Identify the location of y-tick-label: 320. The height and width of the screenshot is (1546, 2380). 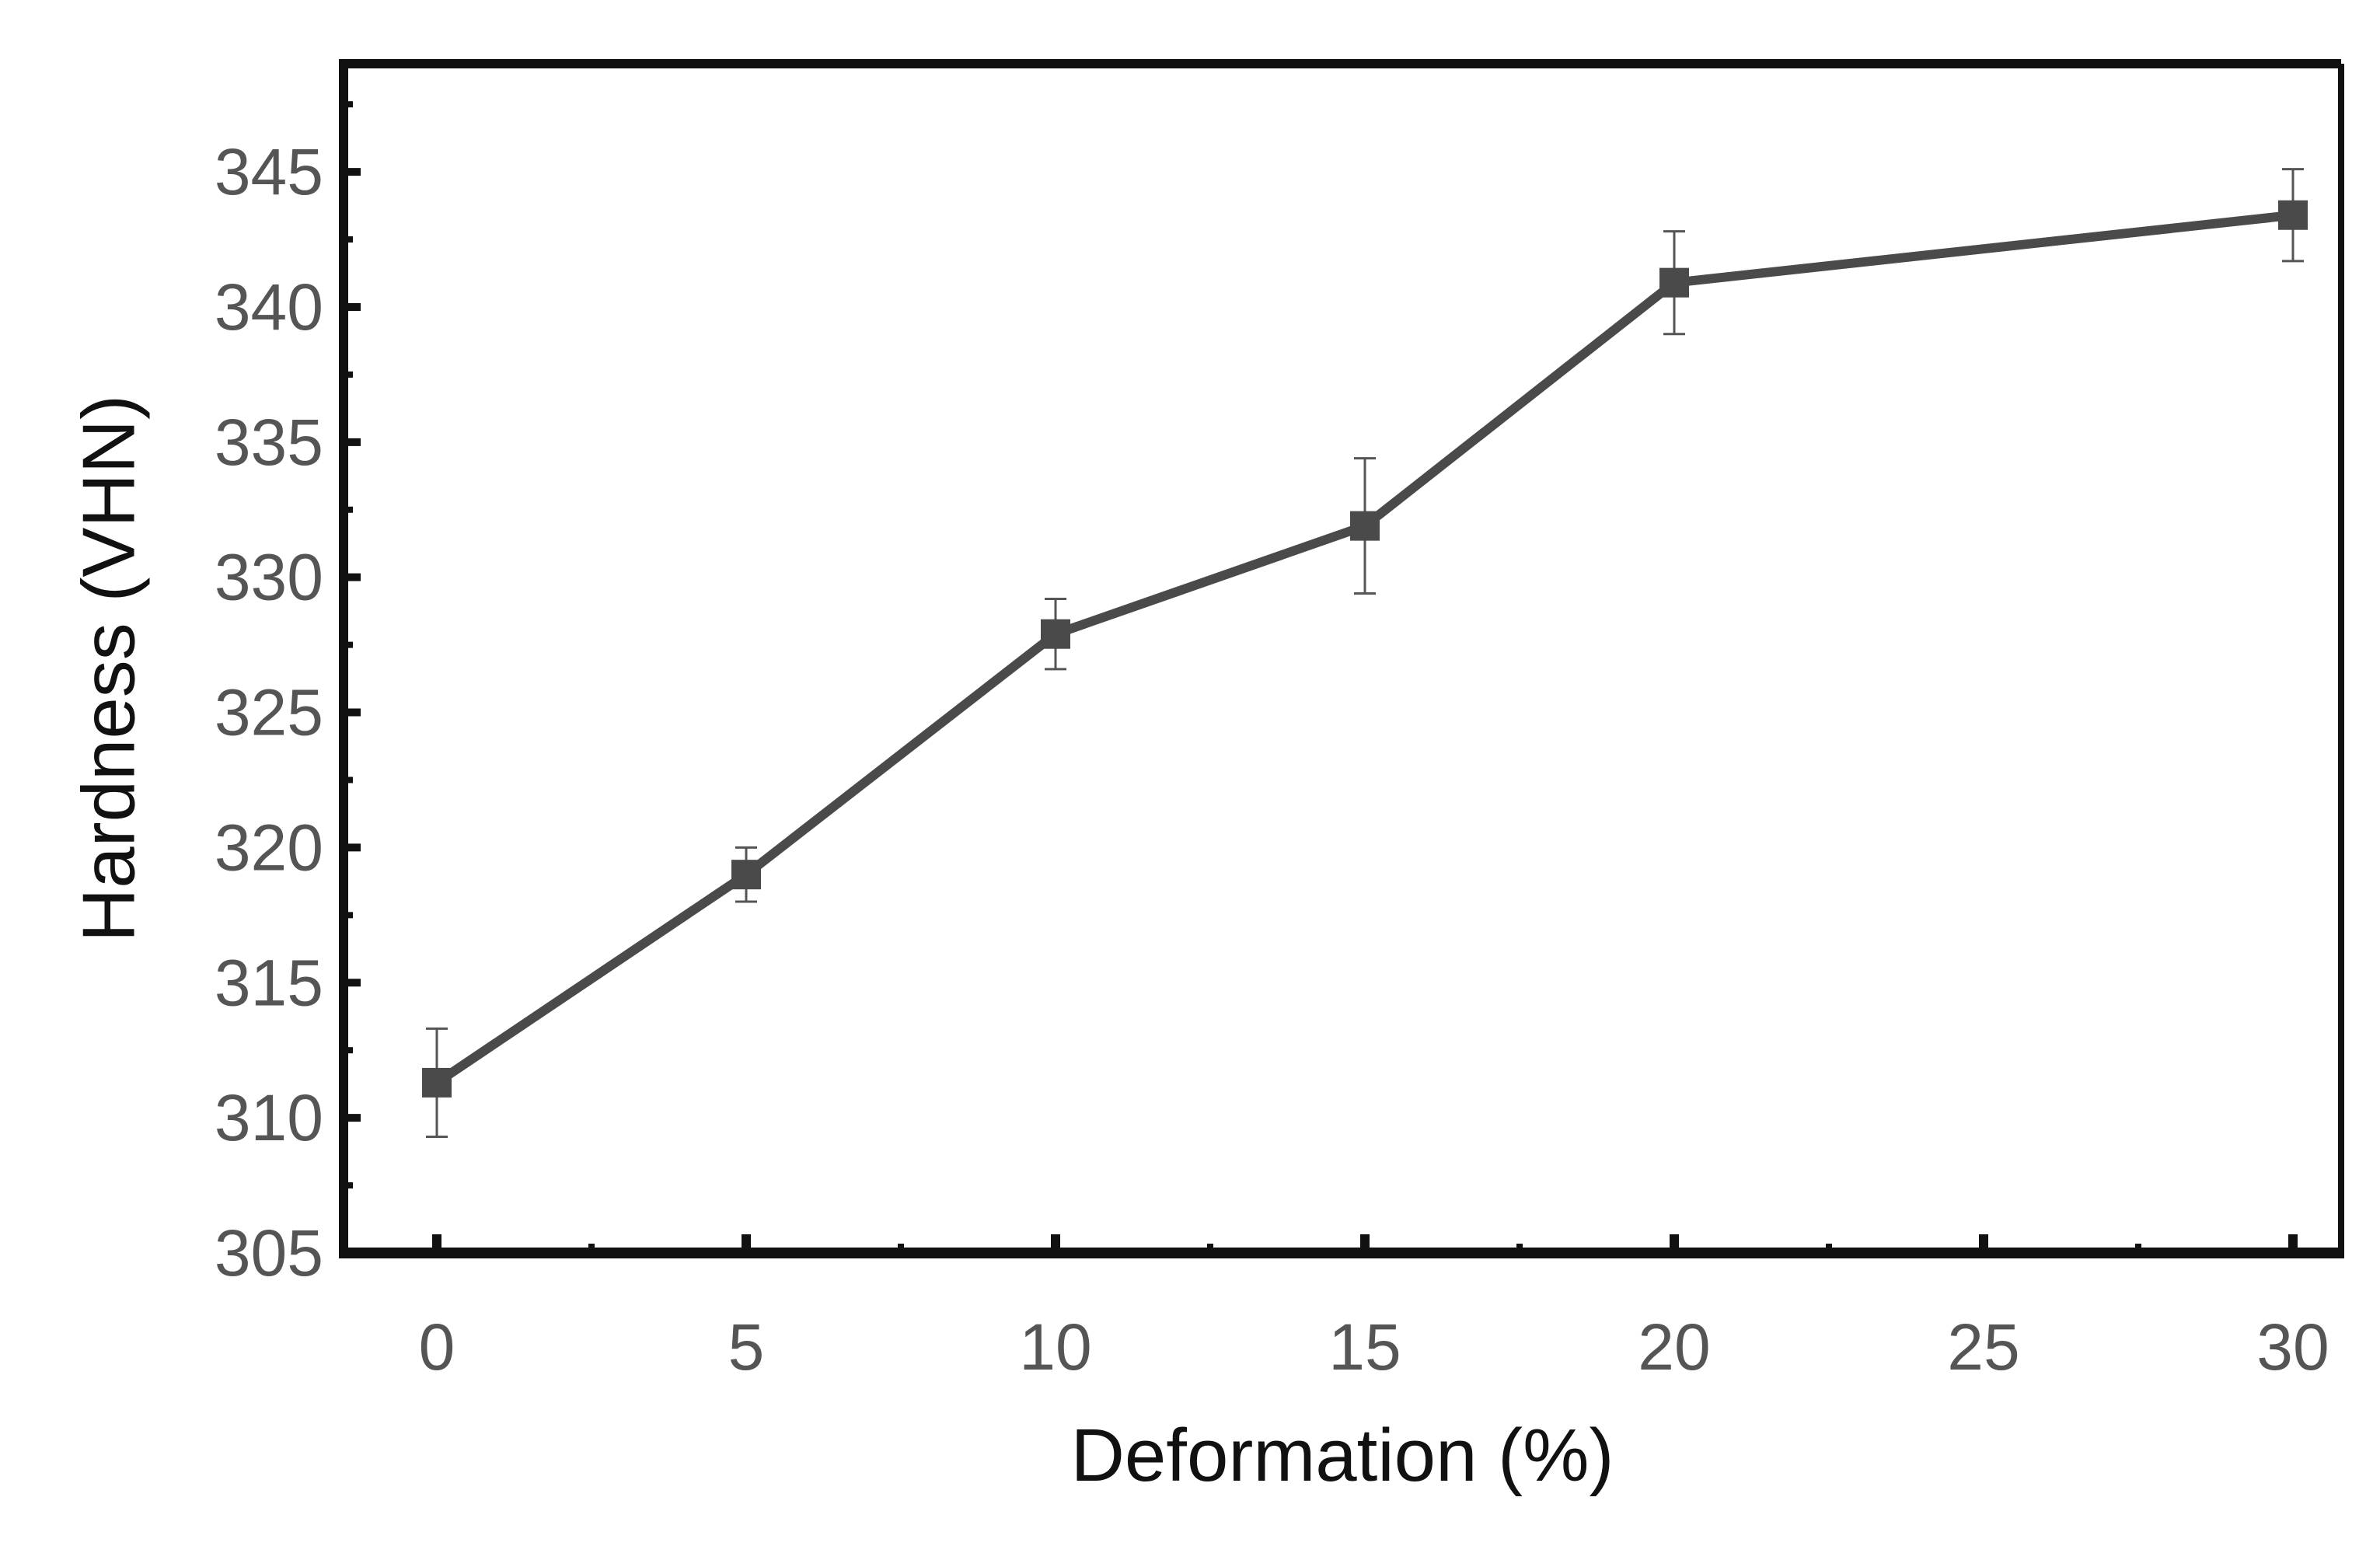
(269, 848).